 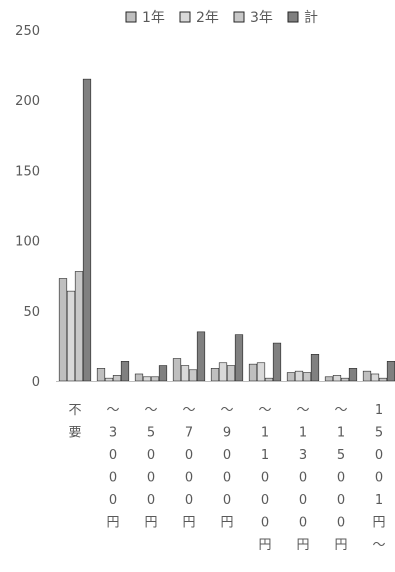 What do you see at coordinates (261, 18) in the screenshot?
I see `legend-label: 3年` at bounding box center [261, 18].